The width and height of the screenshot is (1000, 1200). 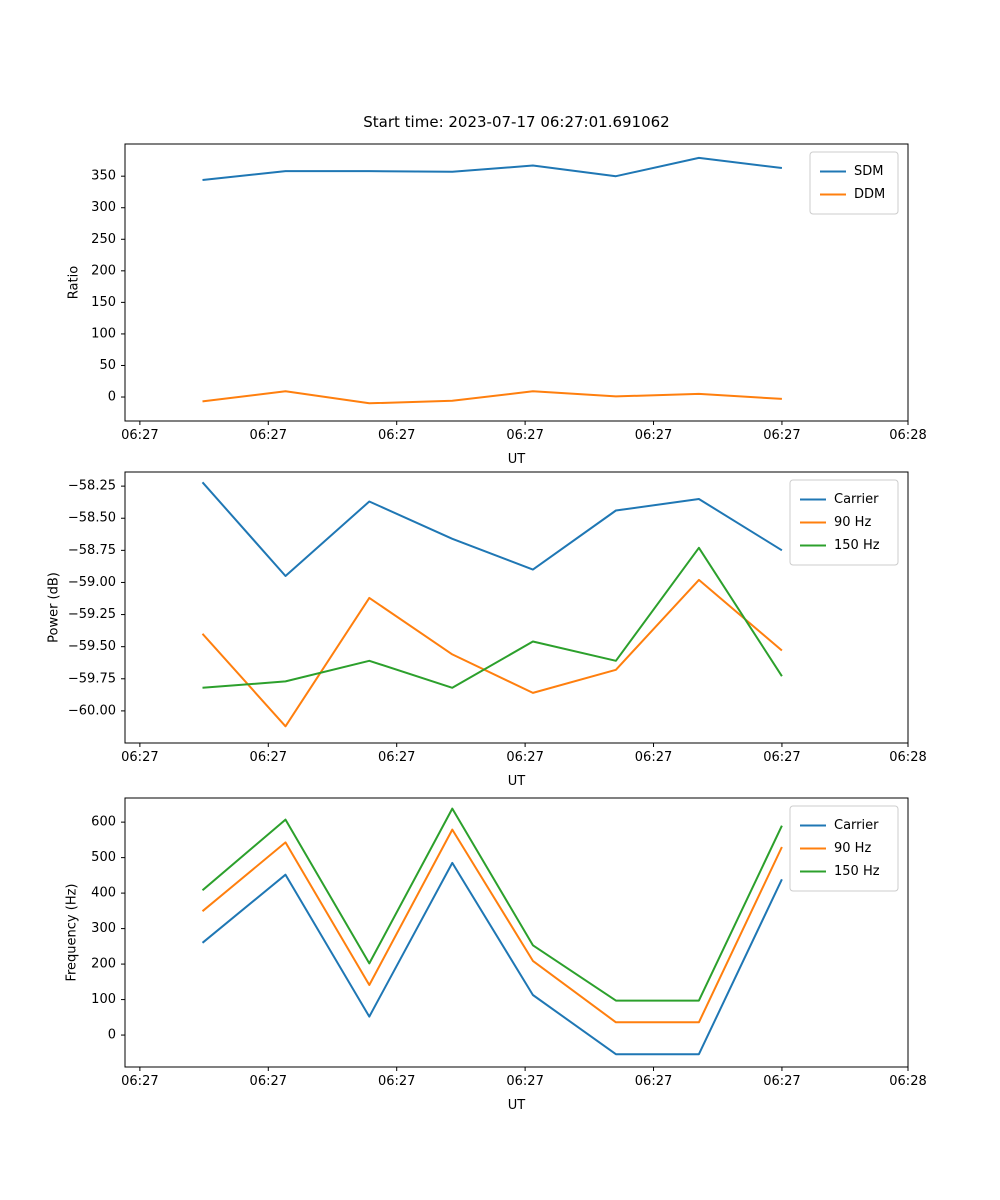 I want to click on y-tick-label: 600, so click(x=103, y=822).